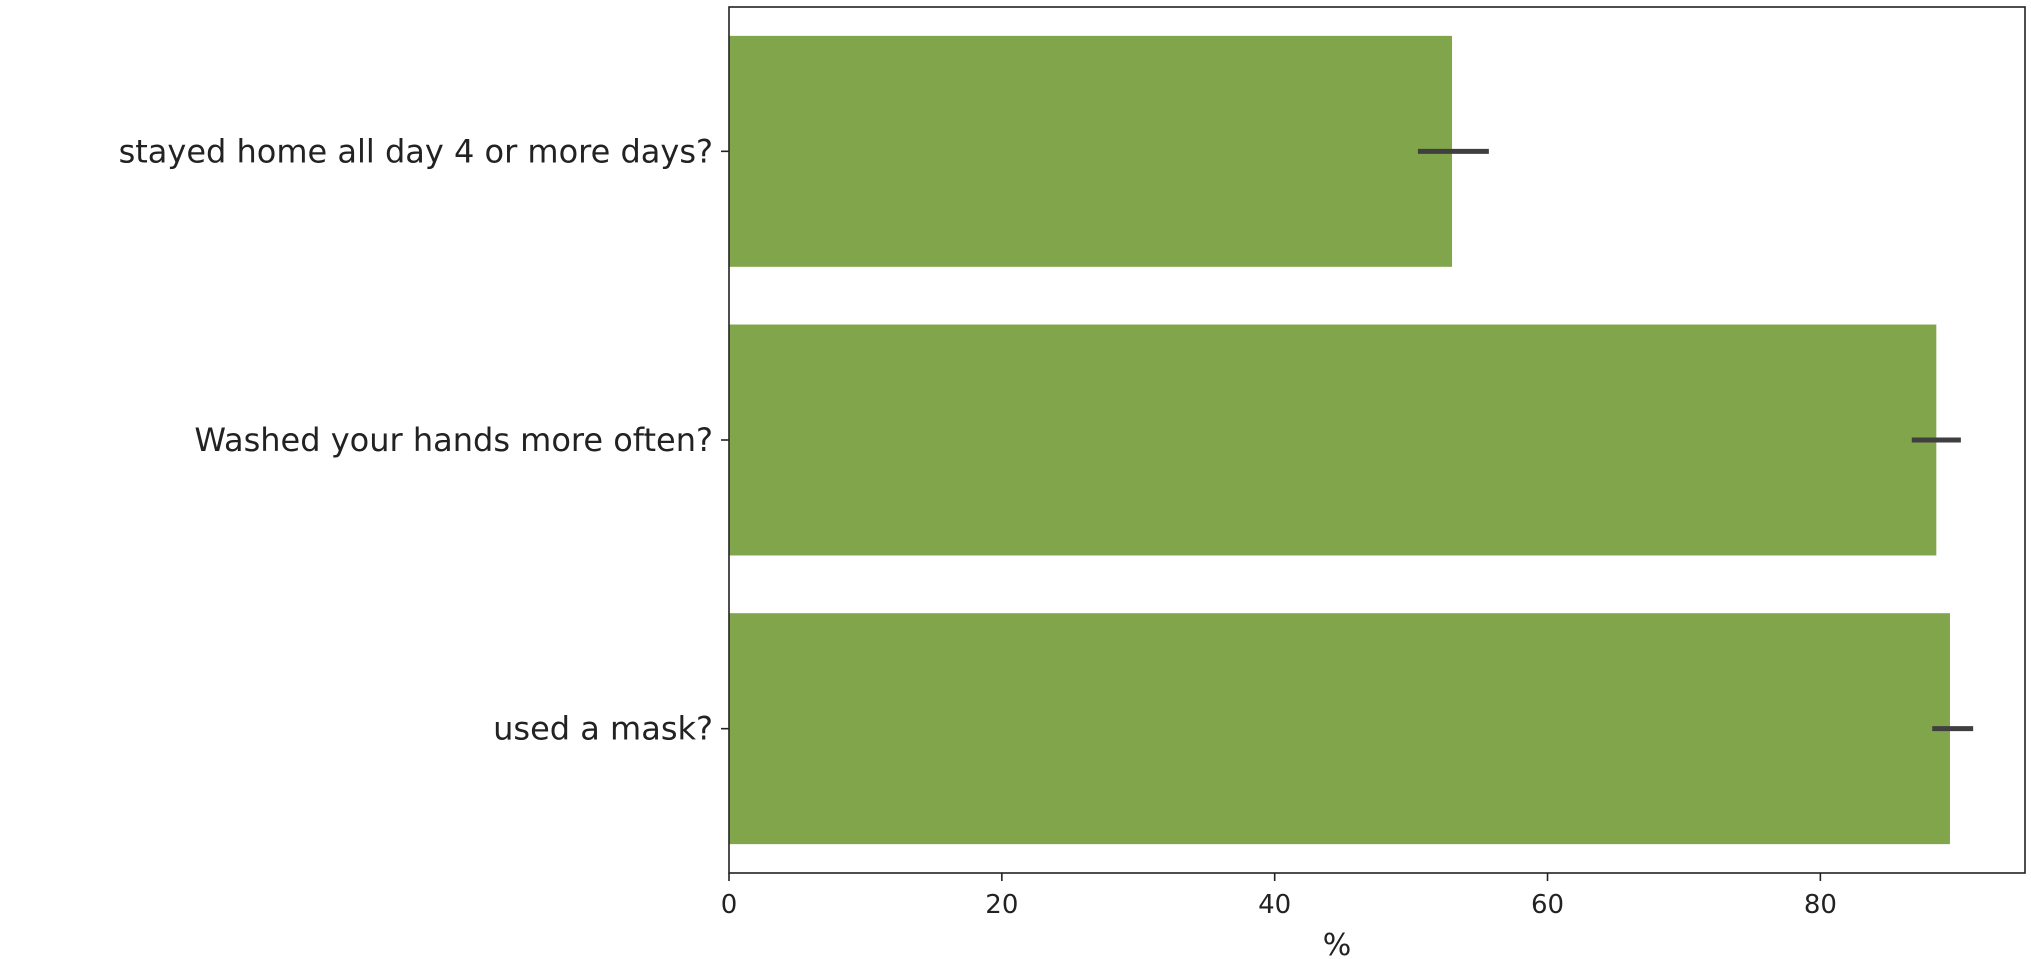  Describe the element at coordinates (1274, 905) in the screenshot. I see `x-tick-label: 40` at that location.